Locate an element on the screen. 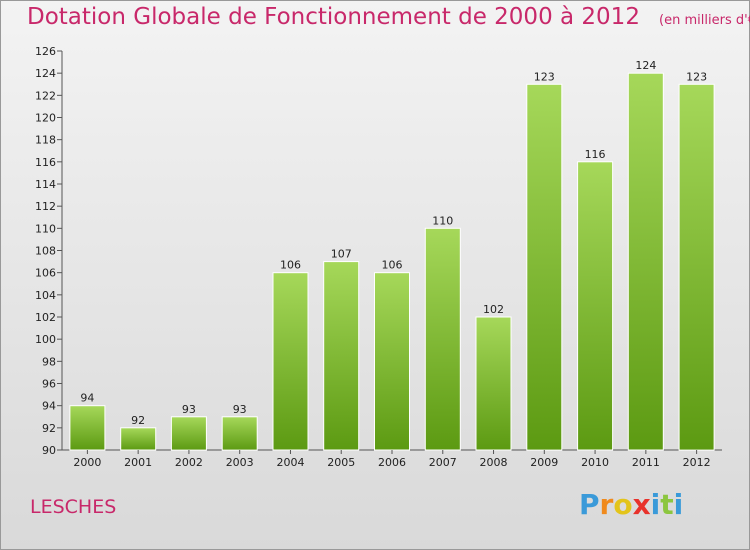  data-label: 116 is located at coordinates (595, 154).